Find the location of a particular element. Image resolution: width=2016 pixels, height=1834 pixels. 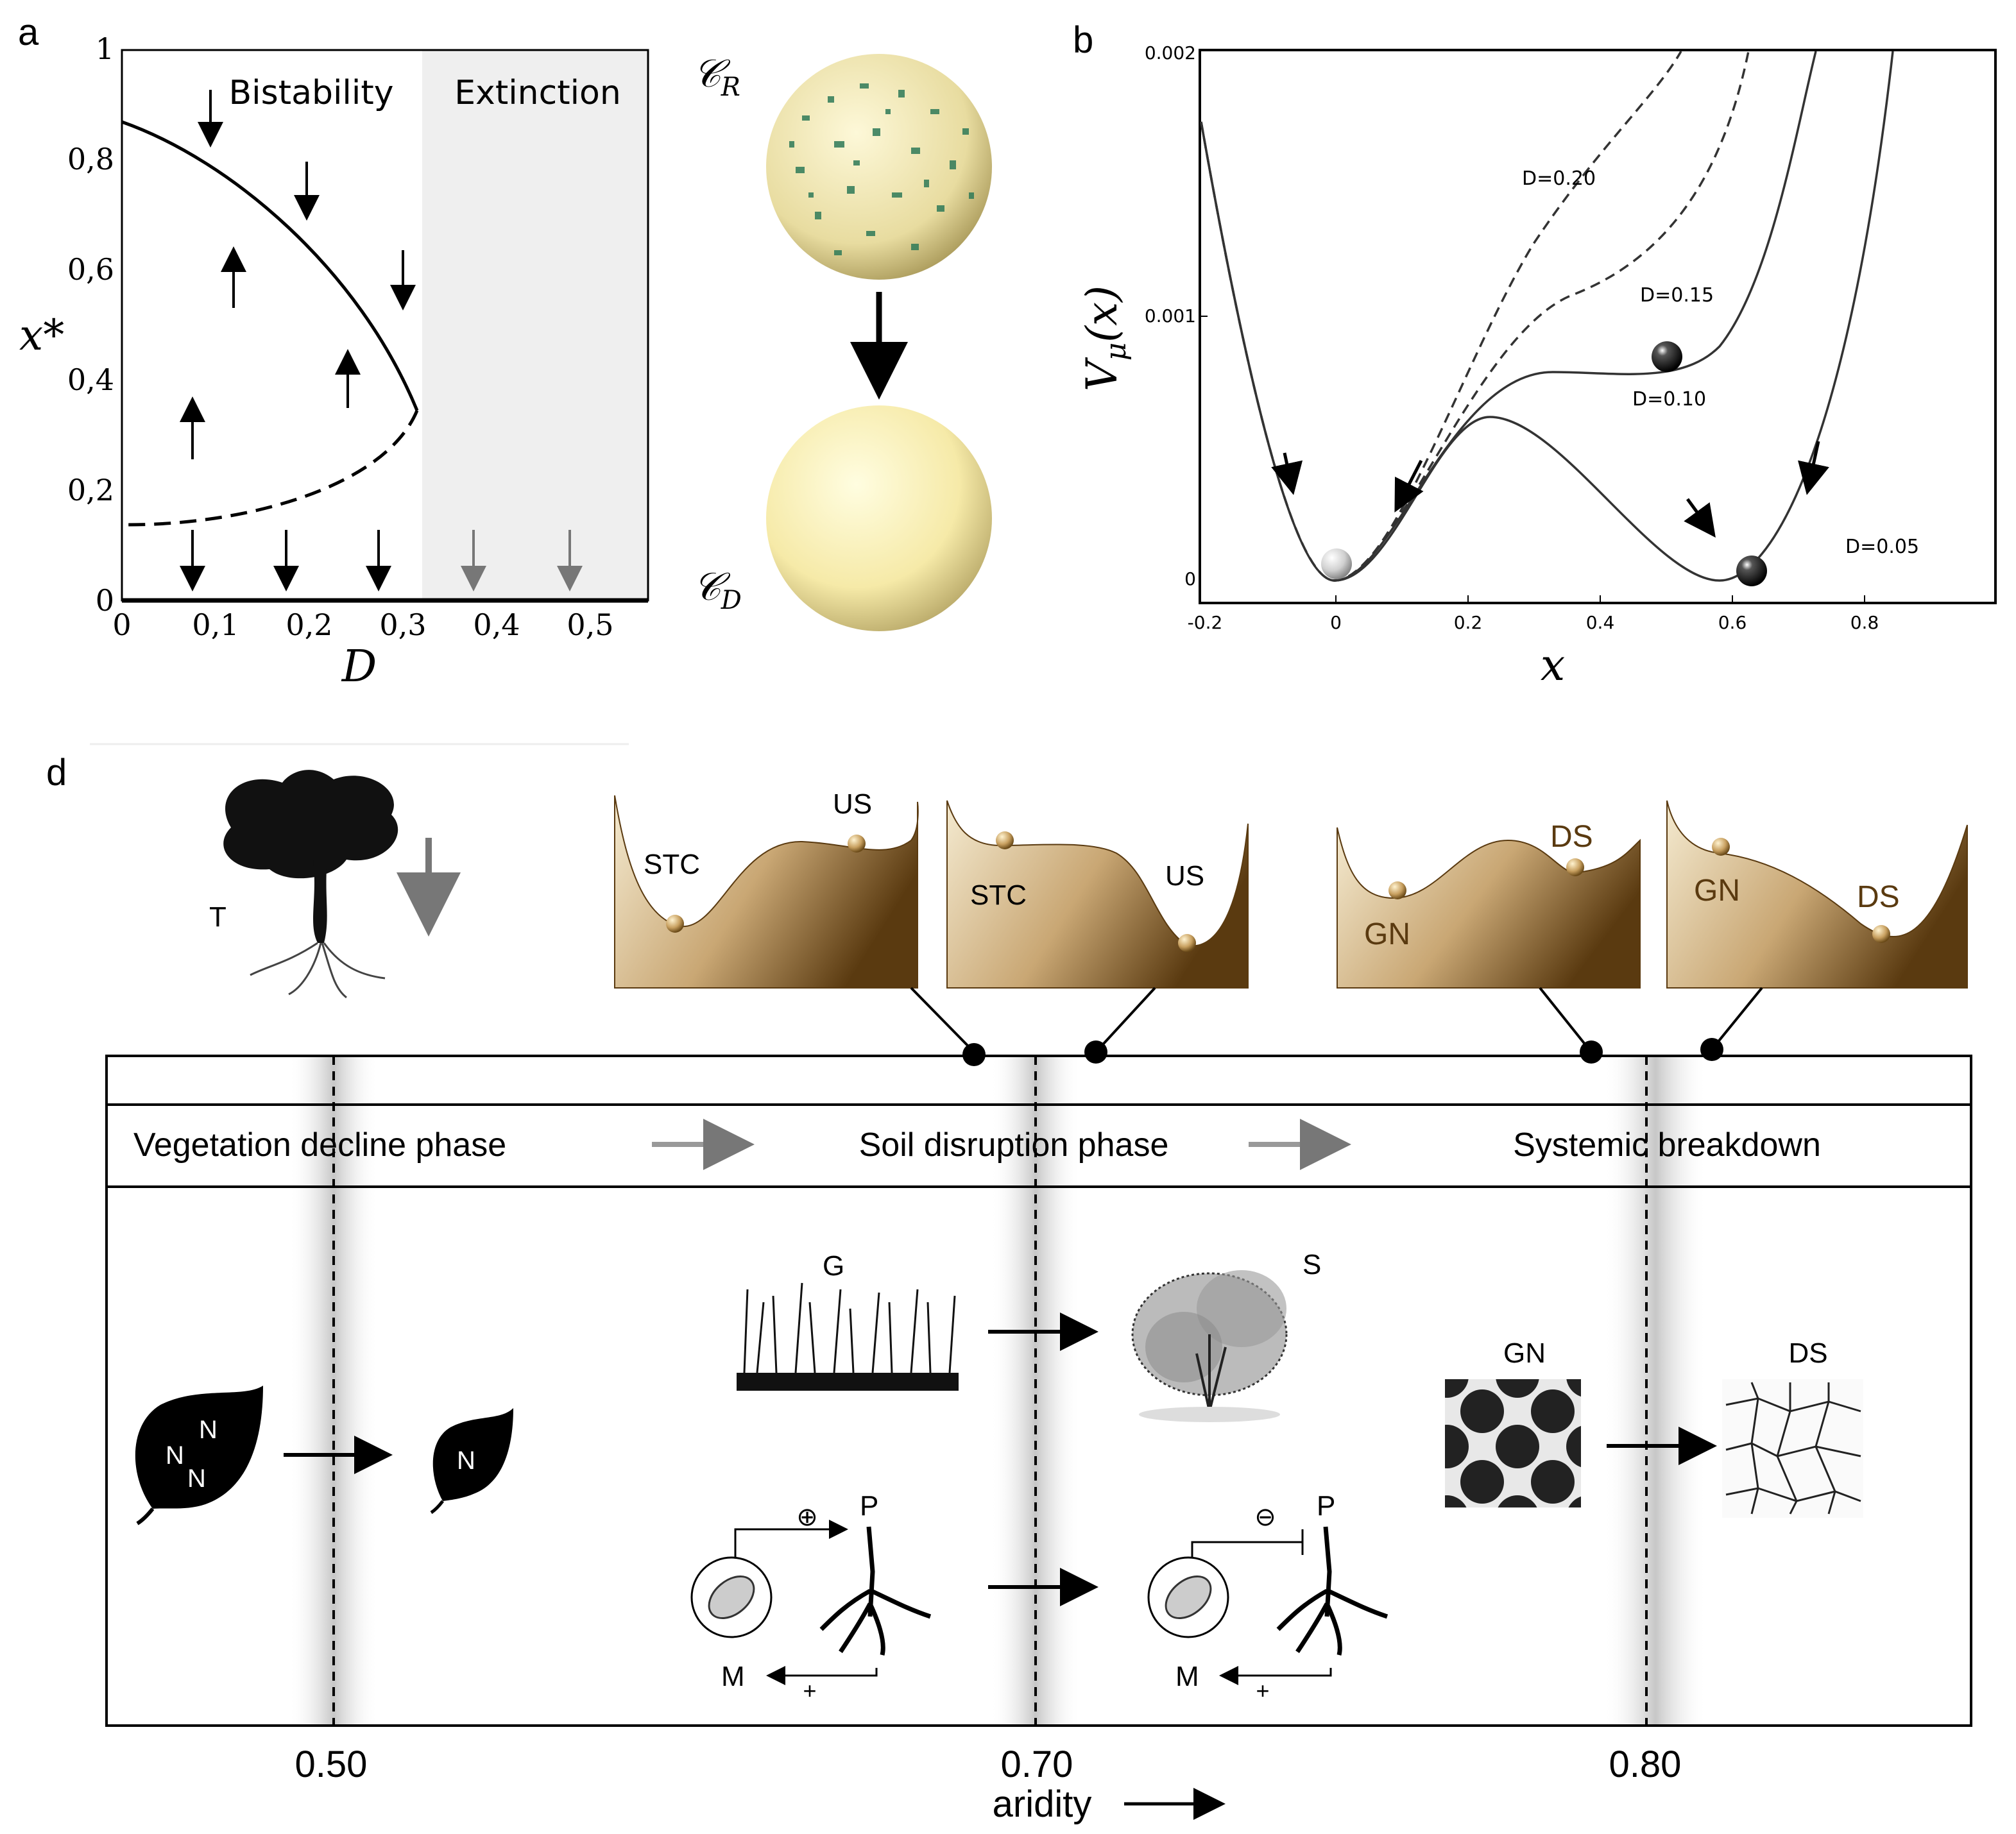

region-label-bistability: Bistability is located at coordinates (311, 93).